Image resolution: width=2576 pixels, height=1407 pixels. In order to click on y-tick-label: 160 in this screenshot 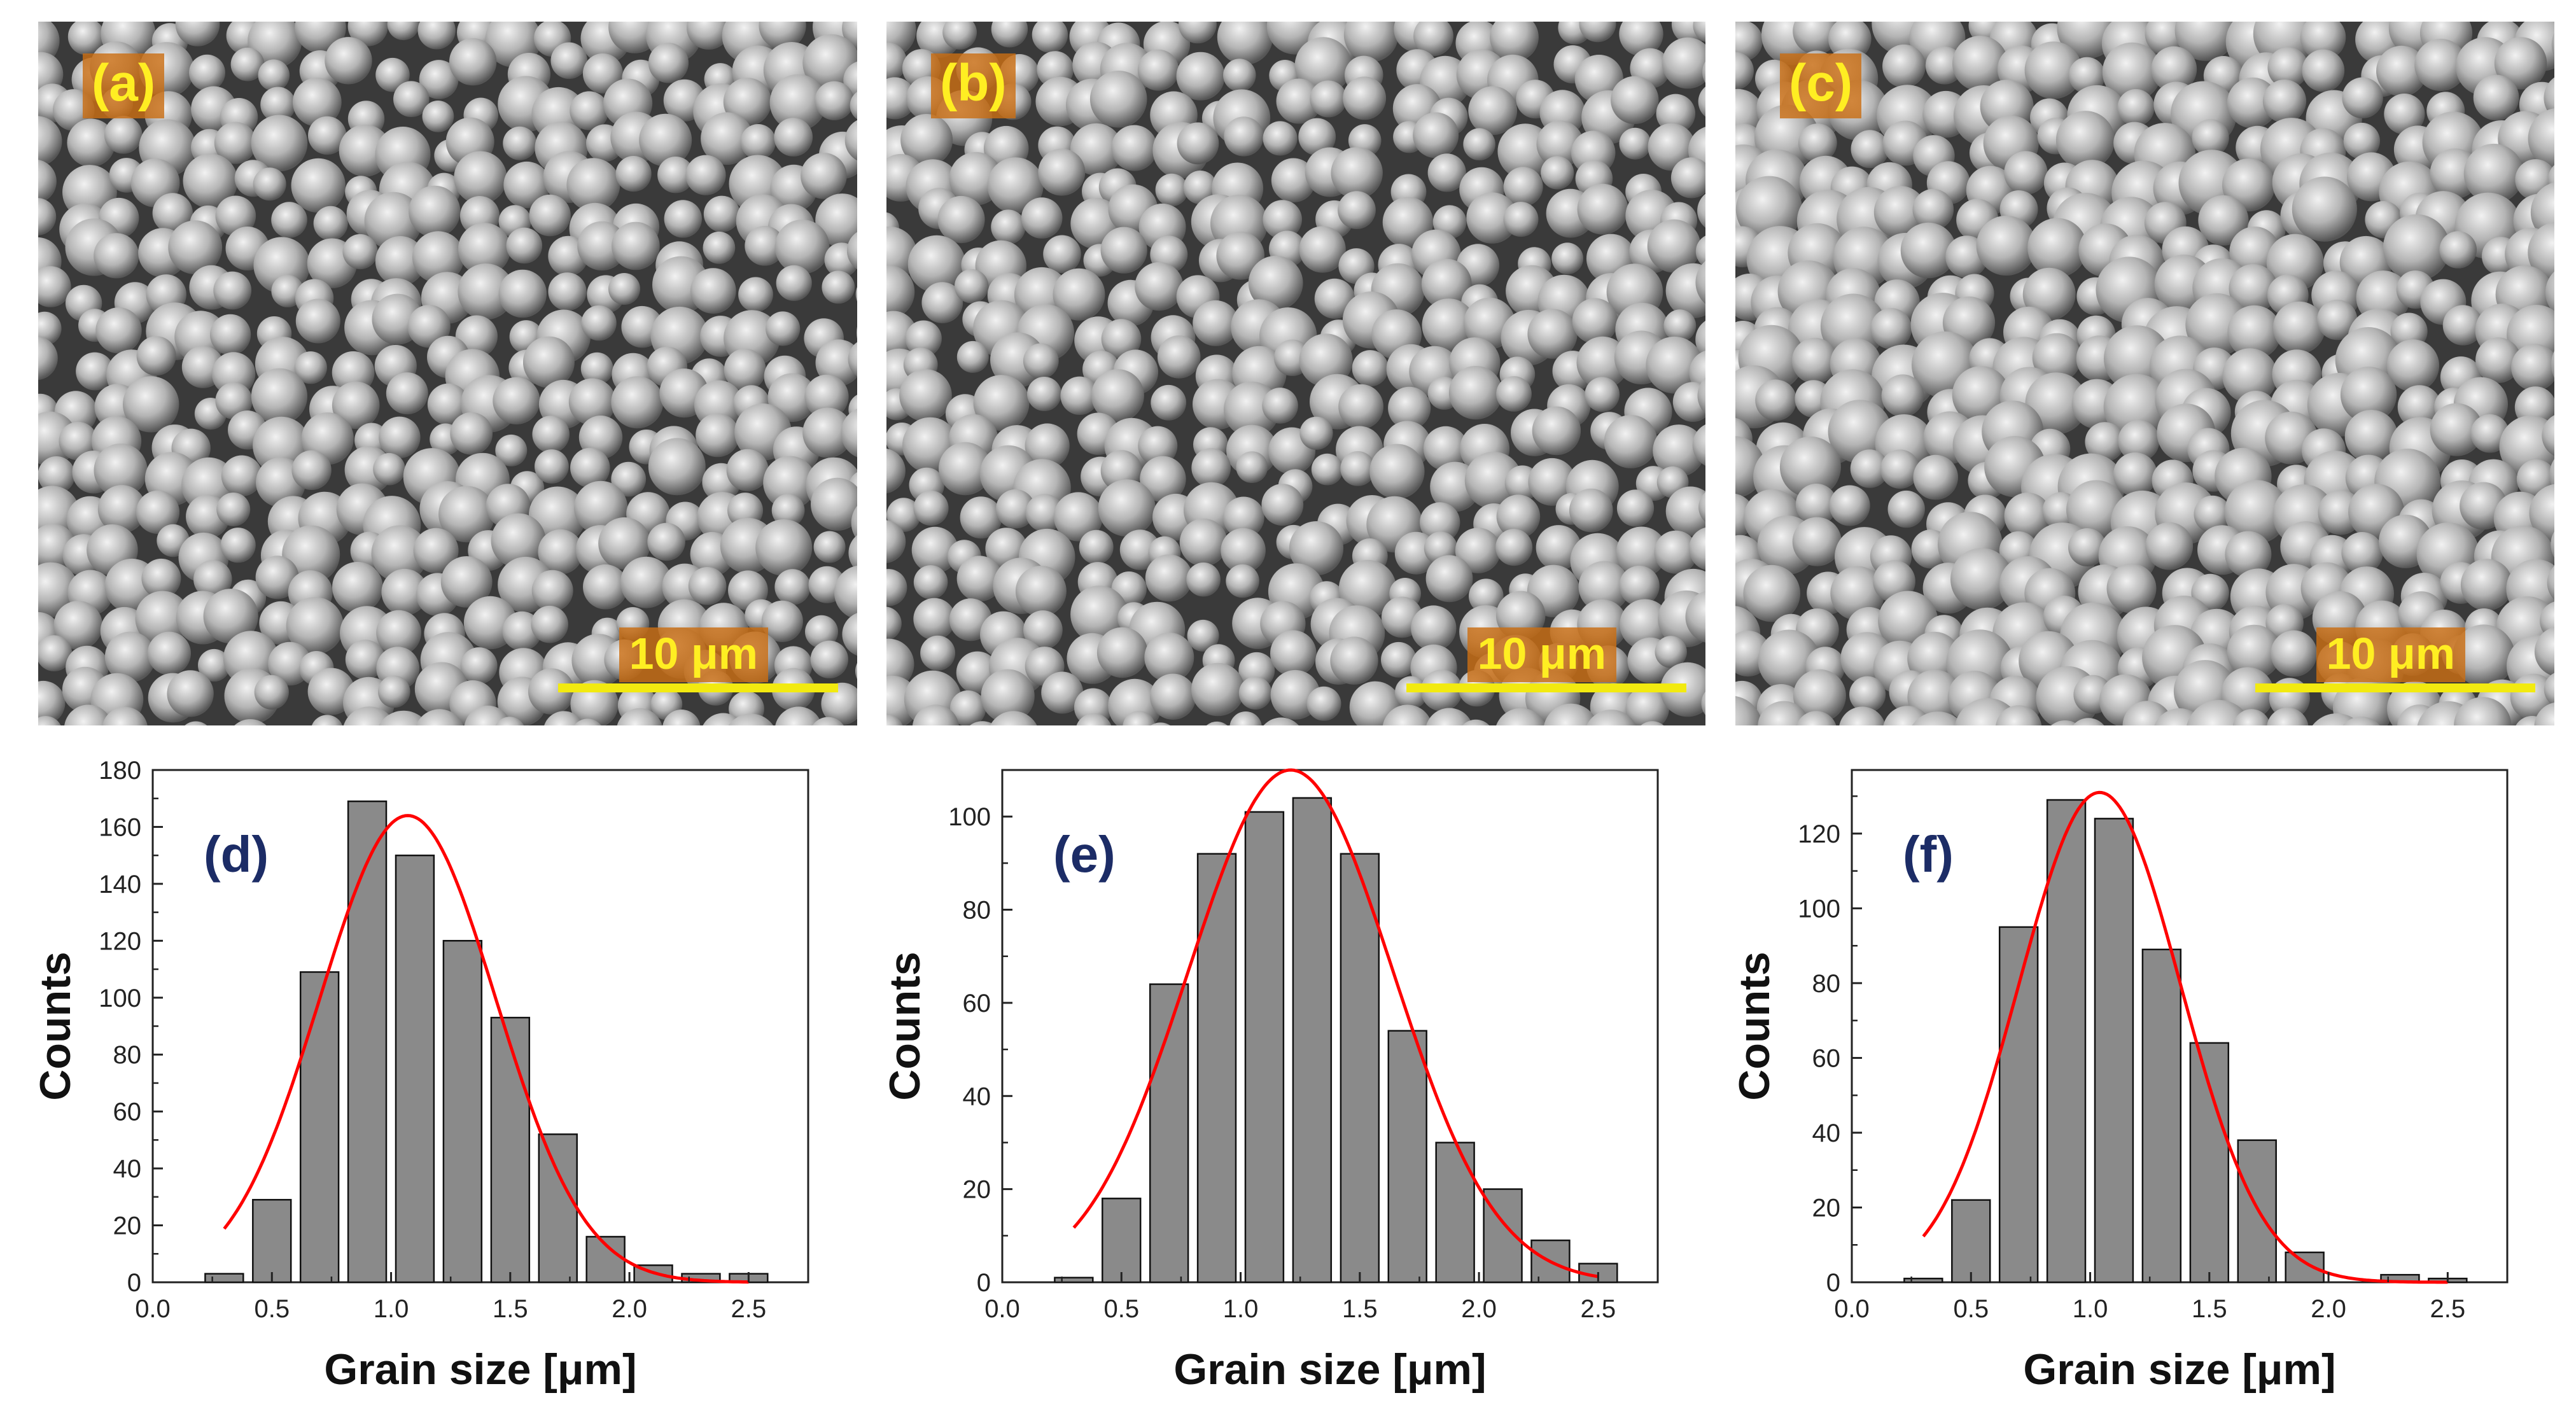, I will do `click(120, 827)`.